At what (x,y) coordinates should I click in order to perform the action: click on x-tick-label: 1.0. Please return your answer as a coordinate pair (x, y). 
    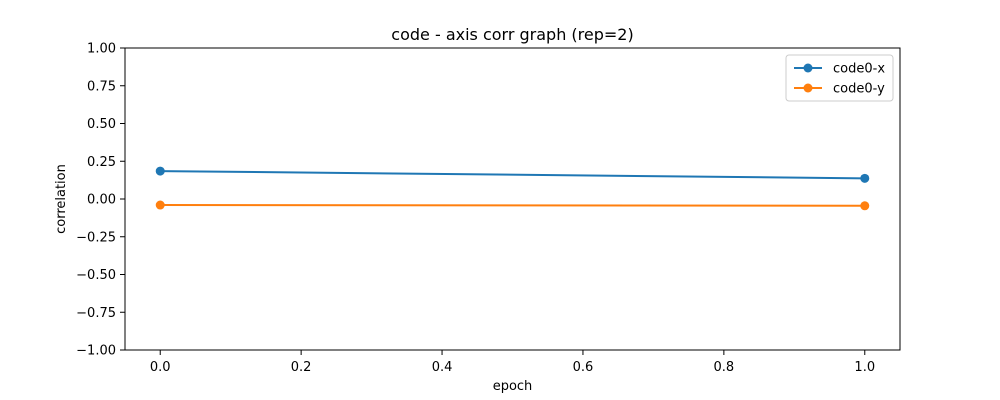
    Looking at the image, I should click on (864, 367).